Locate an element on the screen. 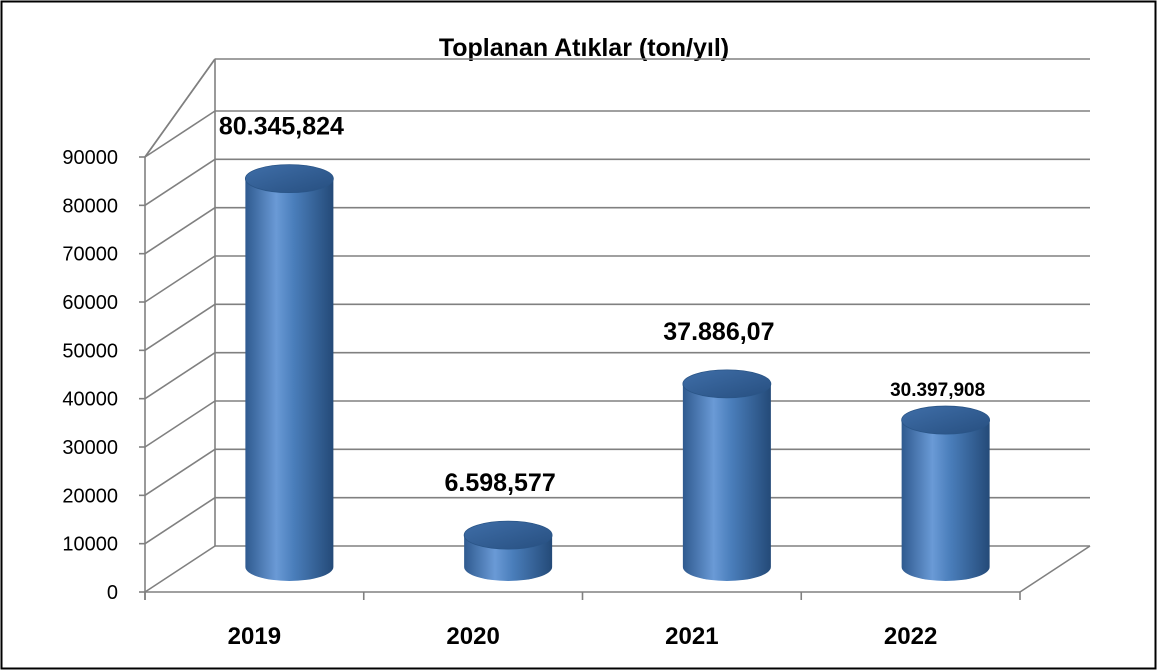  x-category-label: 2020 is located at coordinates (472, 636).